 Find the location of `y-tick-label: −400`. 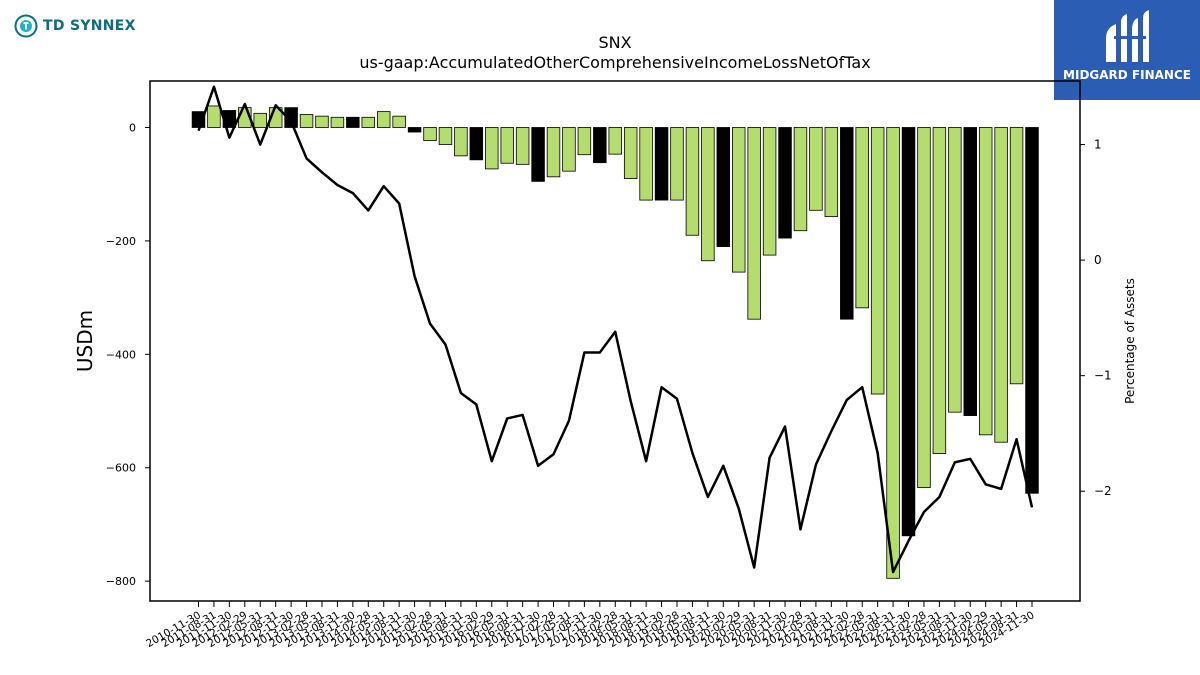

y-tick-label: −400 is located at coordinates (121, 354).